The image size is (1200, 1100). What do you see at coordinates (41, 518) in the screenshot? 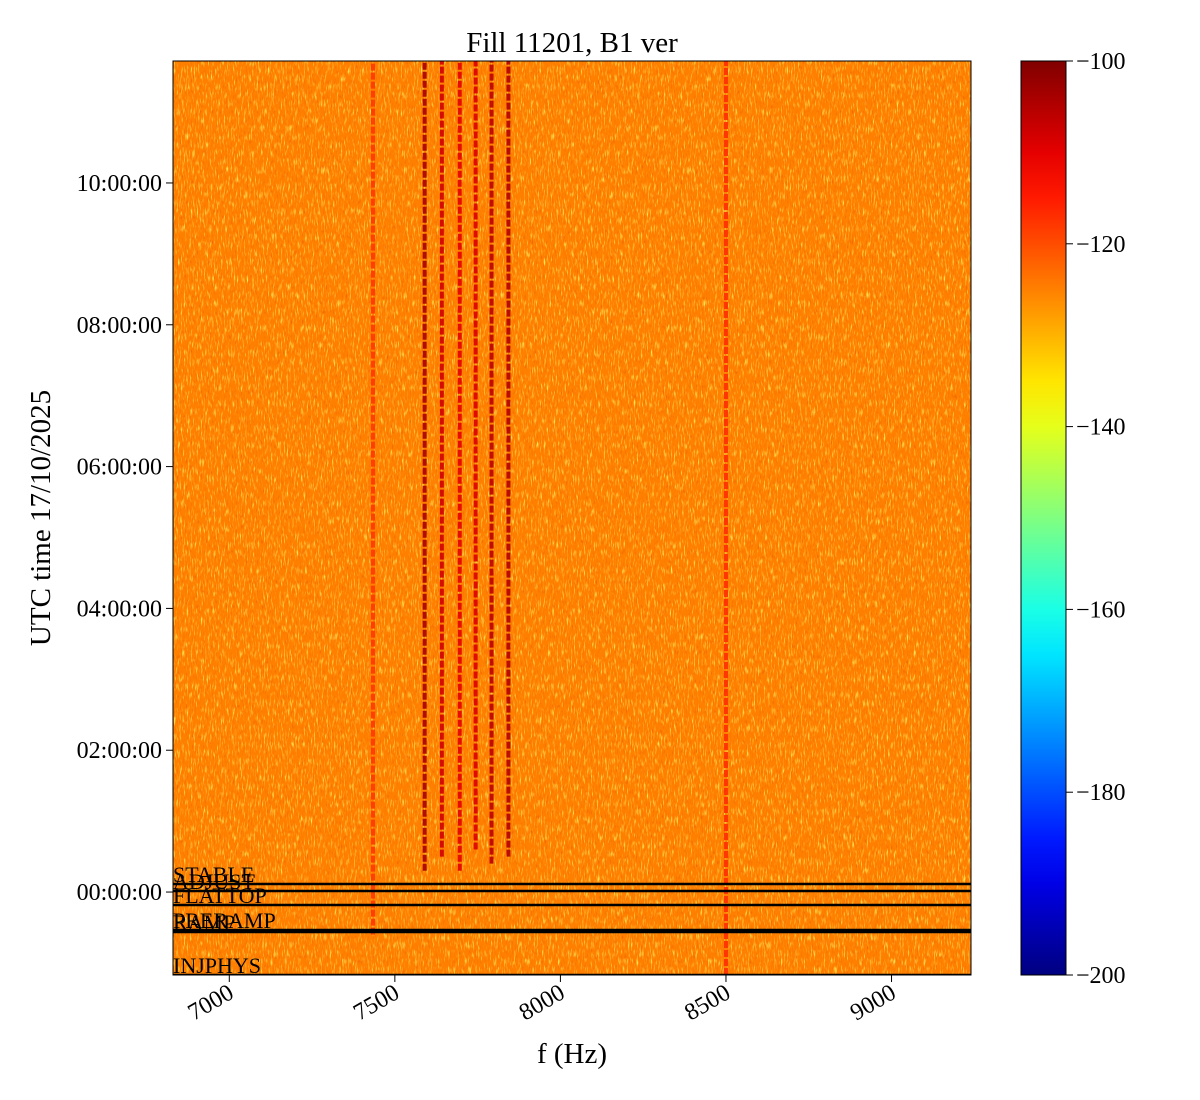
I see `y-axis-label: UTC time 17/10/2025` at bounding box center [41, 518].